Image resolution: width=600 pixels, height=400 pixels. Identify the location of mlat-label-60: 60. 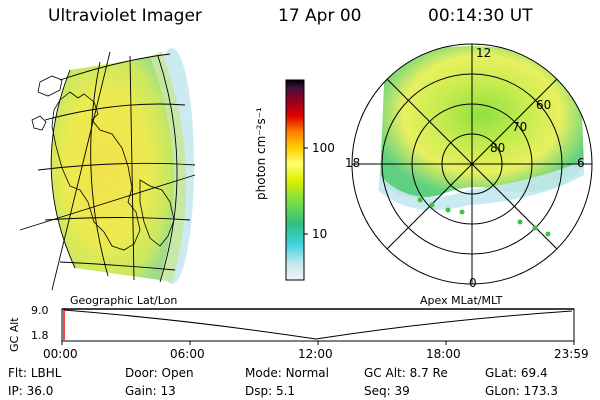
(544, 105).